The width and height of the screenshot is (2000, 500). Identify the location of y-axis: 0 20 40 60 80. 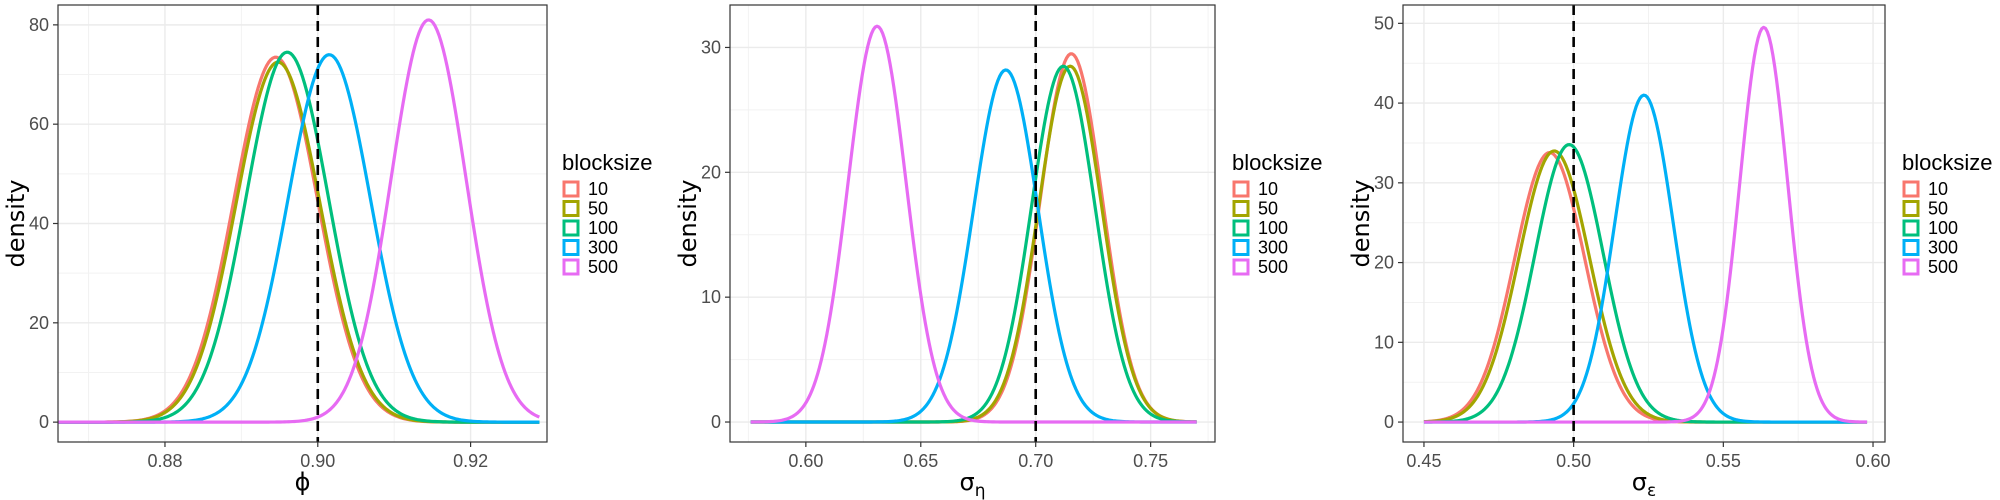
(43, 223).